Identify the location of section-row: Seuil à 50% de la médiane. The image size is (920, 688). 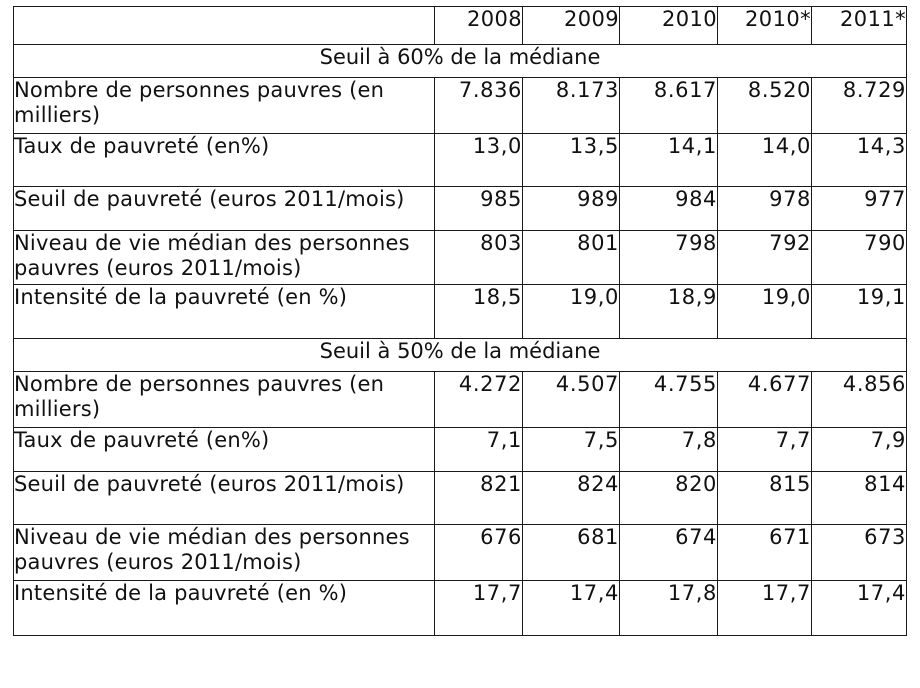
(460, 355).